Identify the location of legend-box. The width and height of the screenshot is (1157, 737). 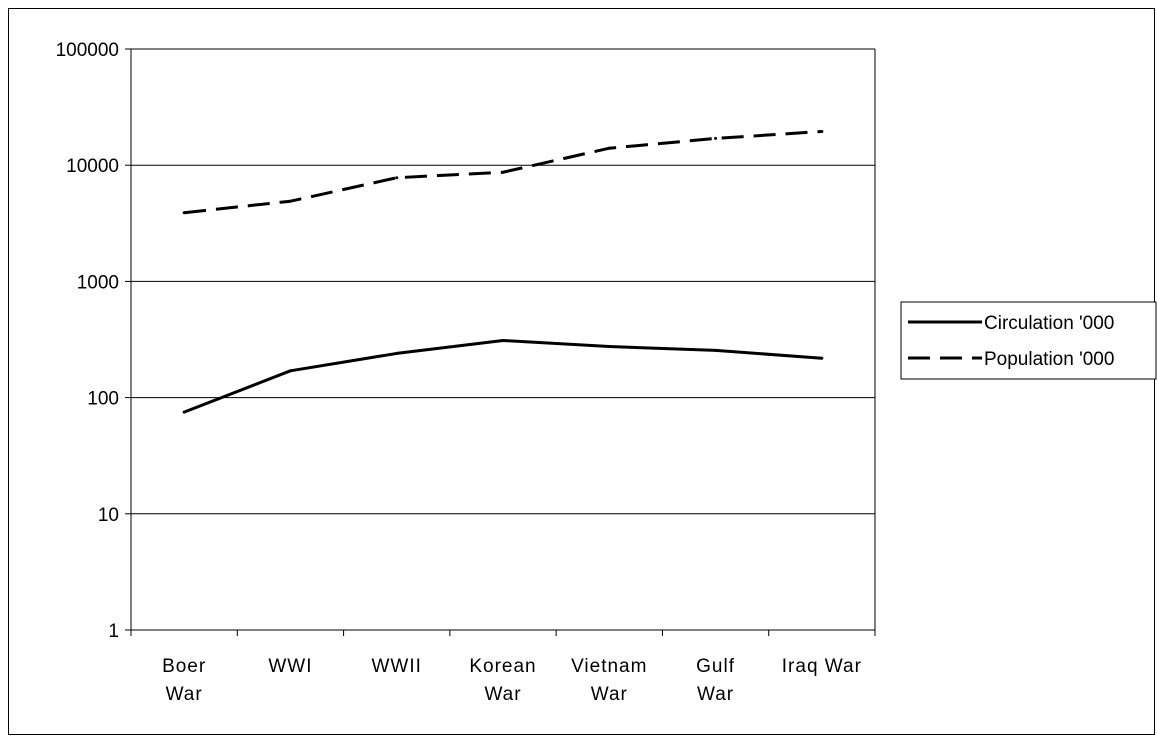
(1028, 340).